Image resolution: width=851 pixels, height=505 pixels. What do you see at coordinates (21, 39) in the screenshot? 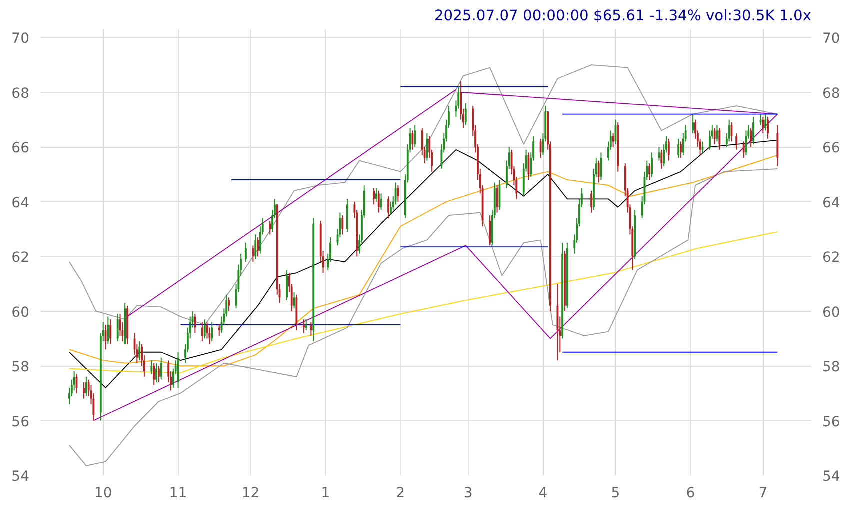
I see `y-tick-label: 70` at bounding box center [21, 39].